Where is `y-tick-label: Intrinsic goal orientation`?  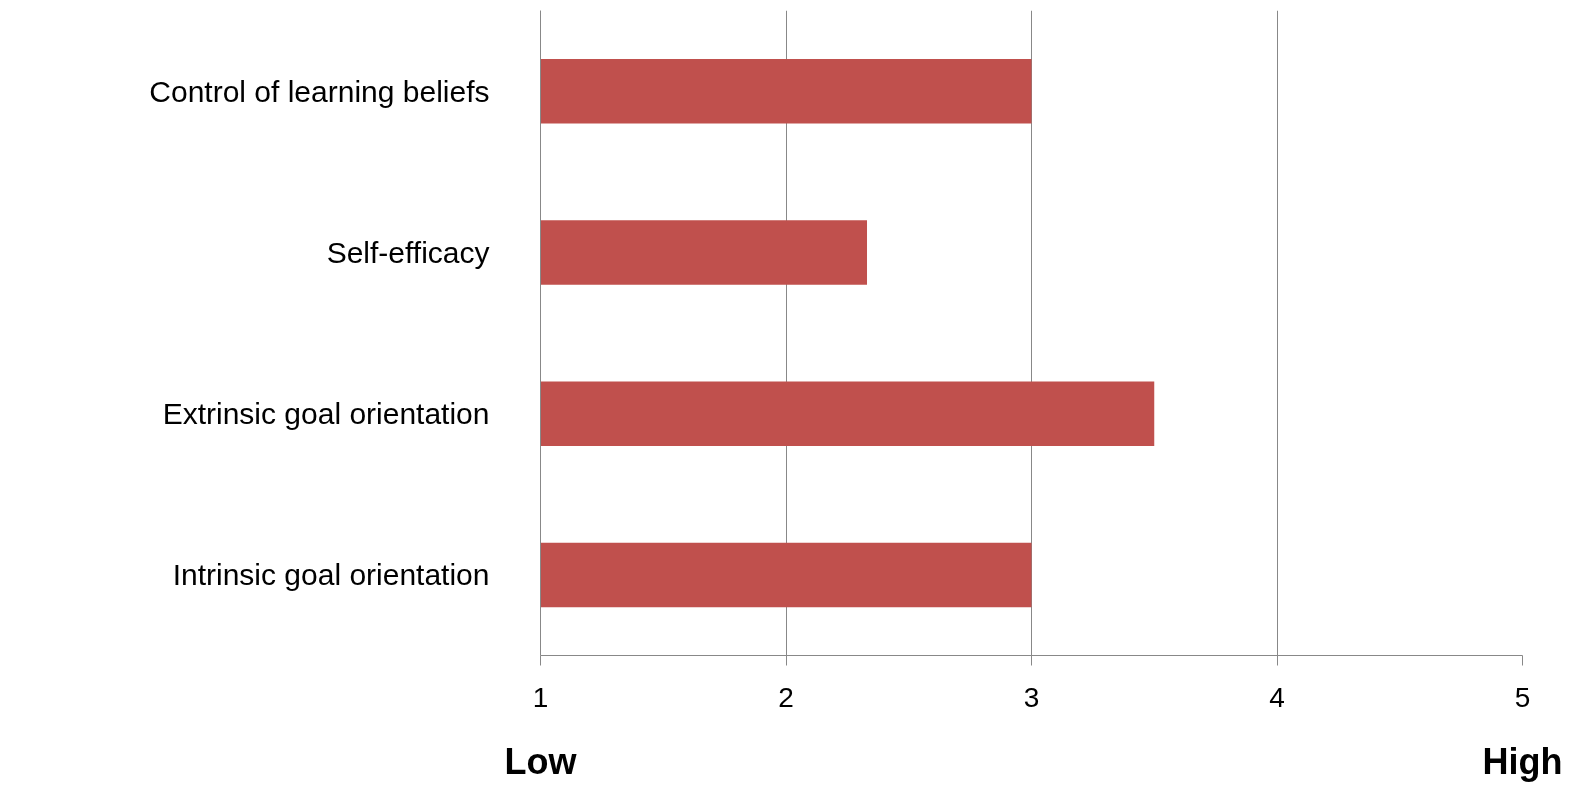
y-tick-label: Intrinsic goal orientation is located at coordinates (331, 575).